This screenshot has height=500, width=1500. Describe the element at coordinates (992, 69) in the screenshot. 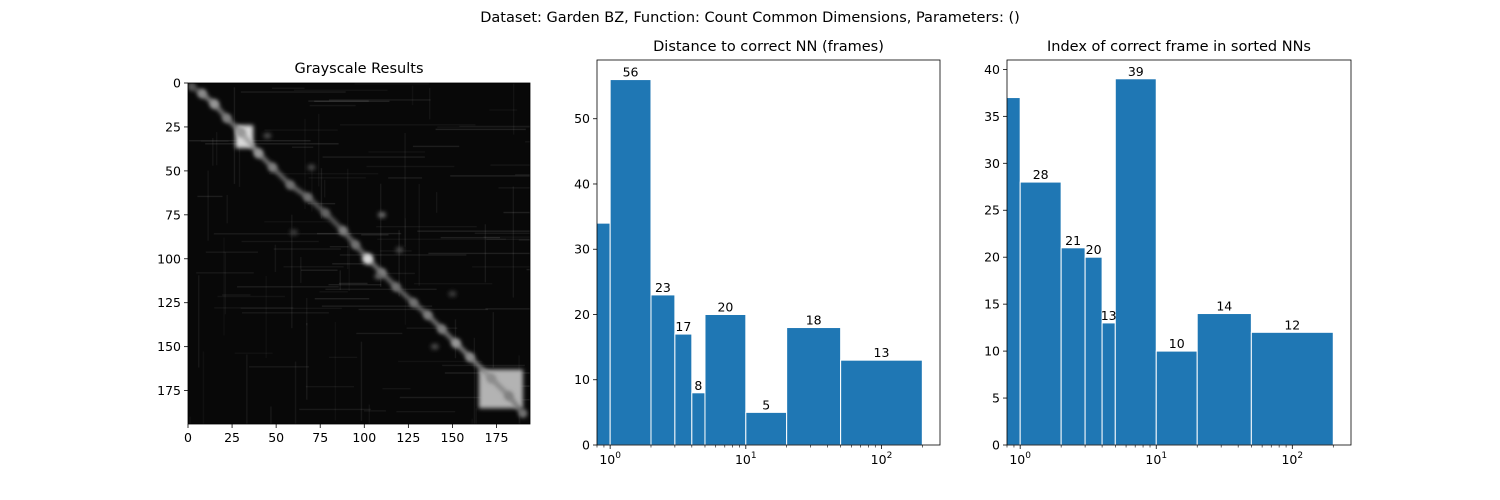

I see `index-hist-y-tick-label: 40` at that location.